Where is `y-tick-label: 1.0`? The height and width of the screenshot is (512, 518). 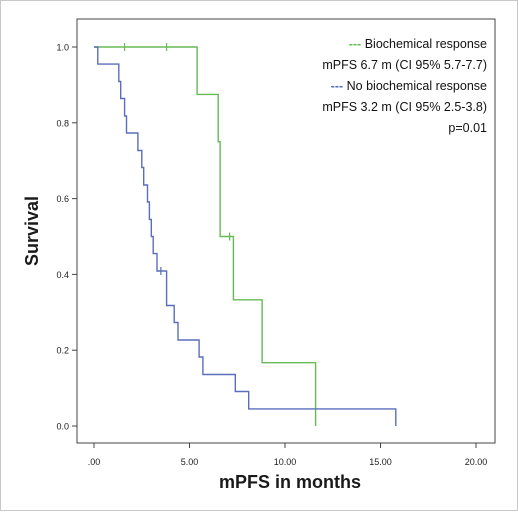
y-tick-label: 1.0 is located at coordinates (62, 48).